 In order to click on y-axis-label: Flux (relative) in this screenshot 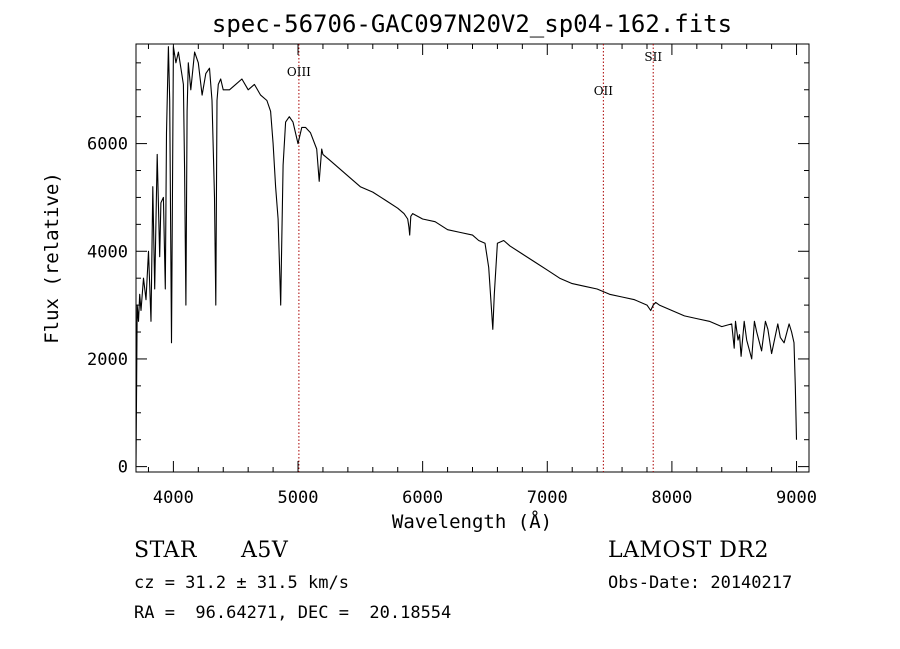, I will do `click(52, 258)`.